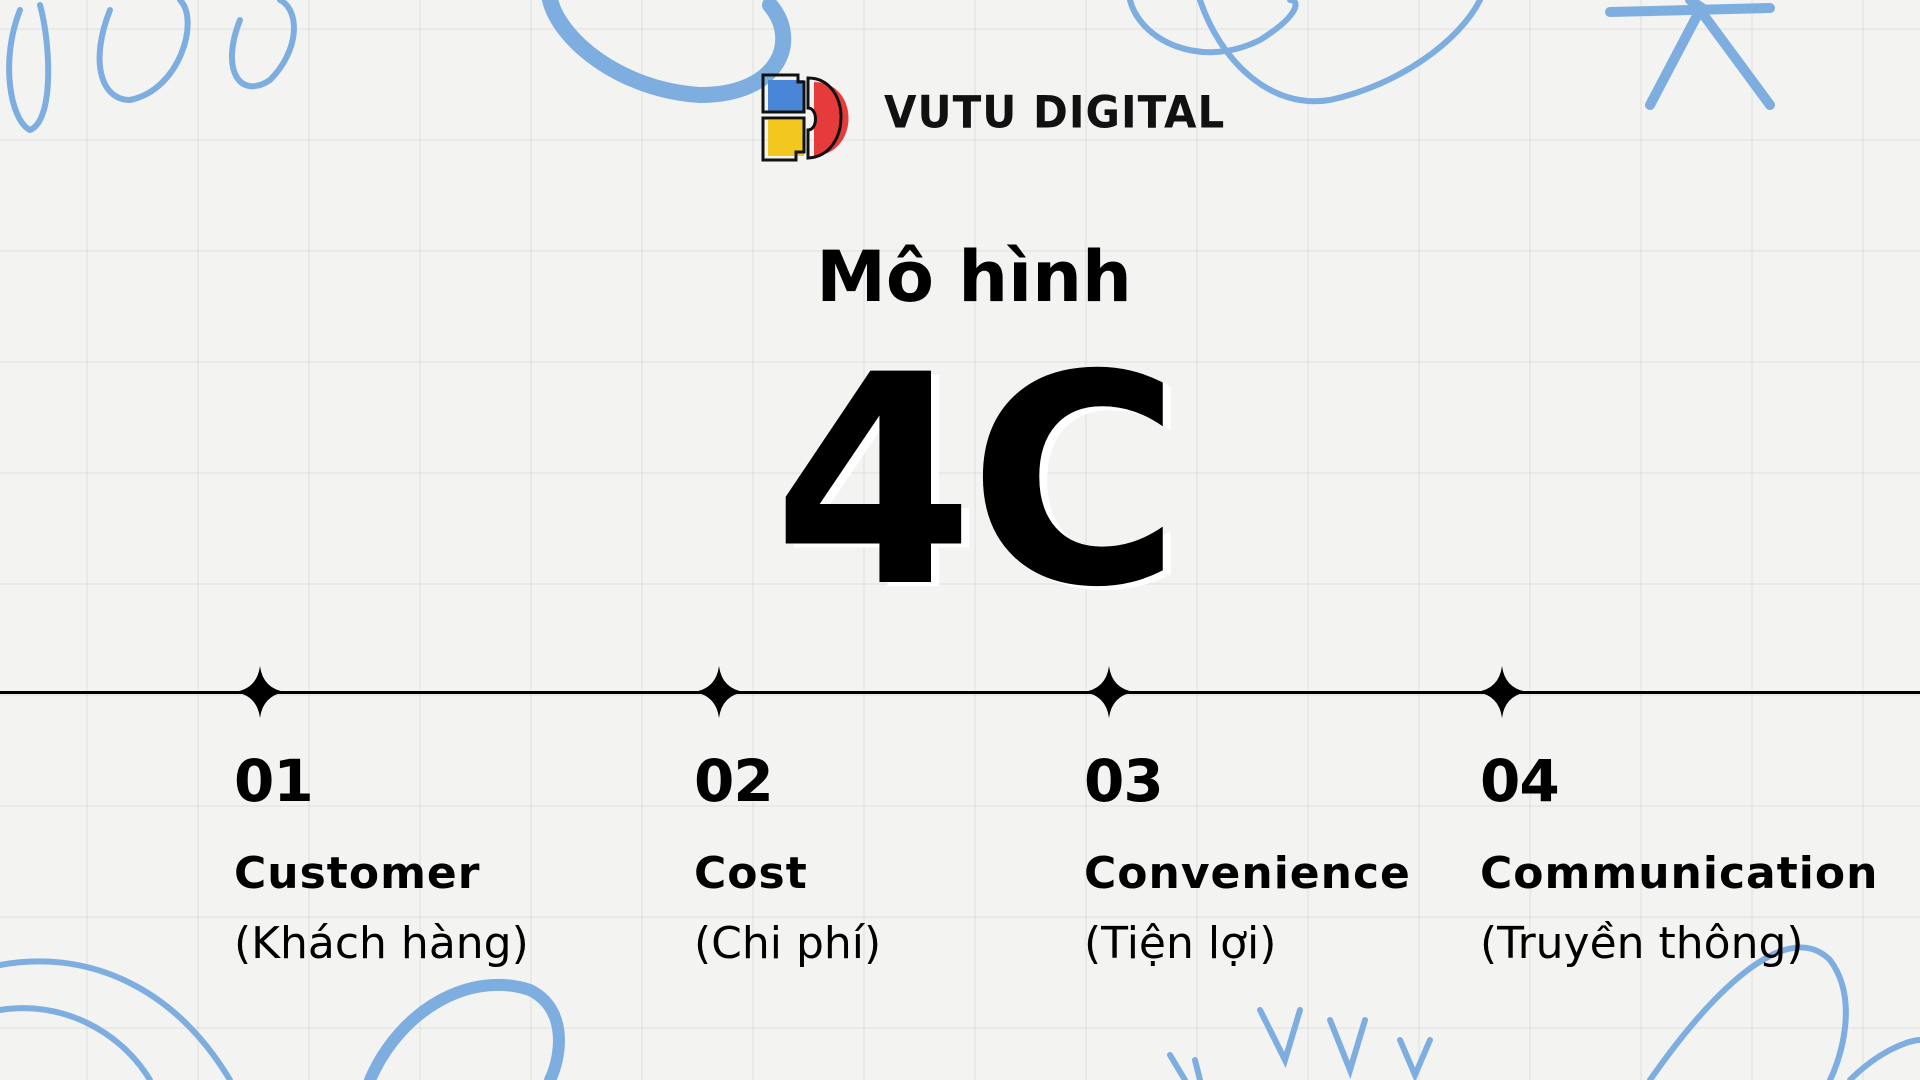  I want to click on item-label: Convenience, so click(1247, 873).